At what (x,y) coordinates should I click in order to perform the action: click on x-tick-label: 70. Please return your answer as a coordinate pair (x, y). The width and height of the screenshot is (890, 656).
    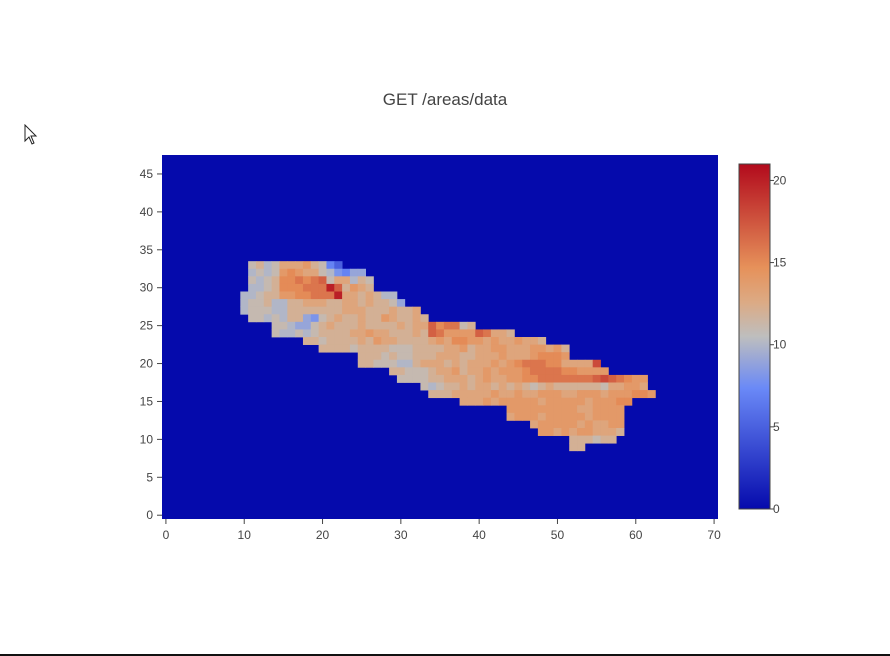
    Looking at the image, I should click on (714, 535).